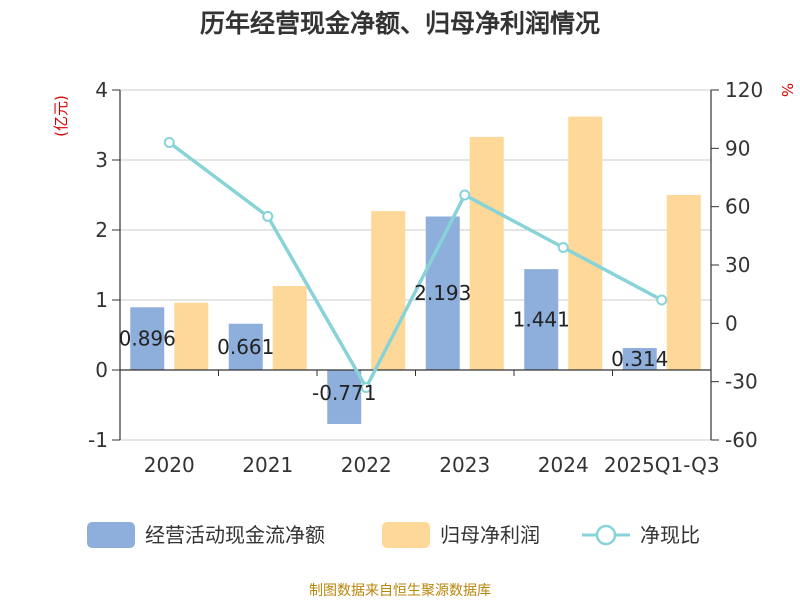 Image resolution: width=800 pixels, height=600 pixels. Describe the element at coordinates (98, 440) in the screenshot. I see `left-tick-label: -1` at that location.